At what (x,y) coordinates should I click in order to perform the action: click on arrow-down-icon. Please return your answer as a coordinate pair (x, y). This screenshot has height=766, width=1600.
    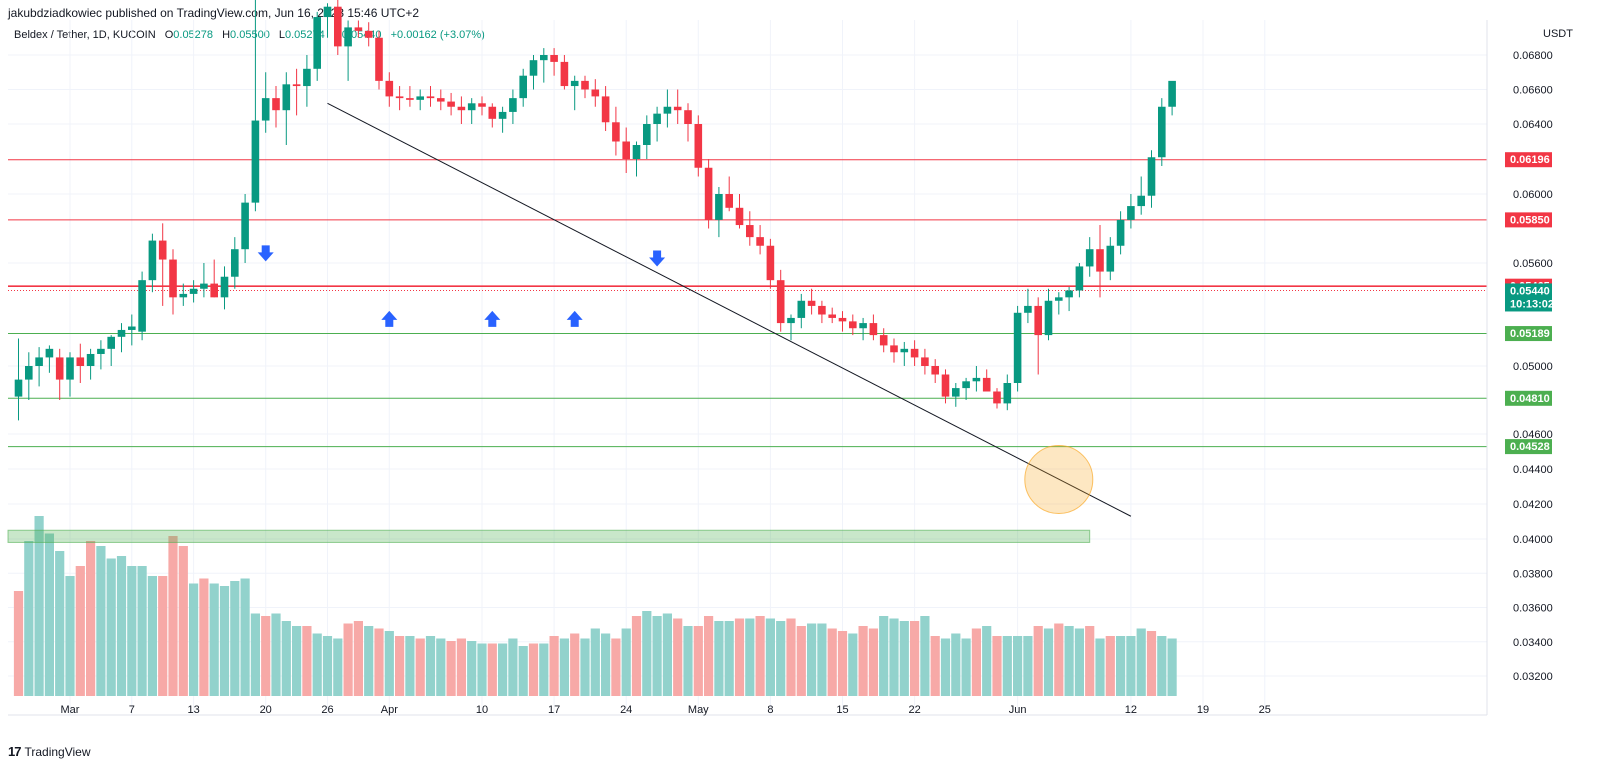
    Looking at the image, I should click on (657, 258).